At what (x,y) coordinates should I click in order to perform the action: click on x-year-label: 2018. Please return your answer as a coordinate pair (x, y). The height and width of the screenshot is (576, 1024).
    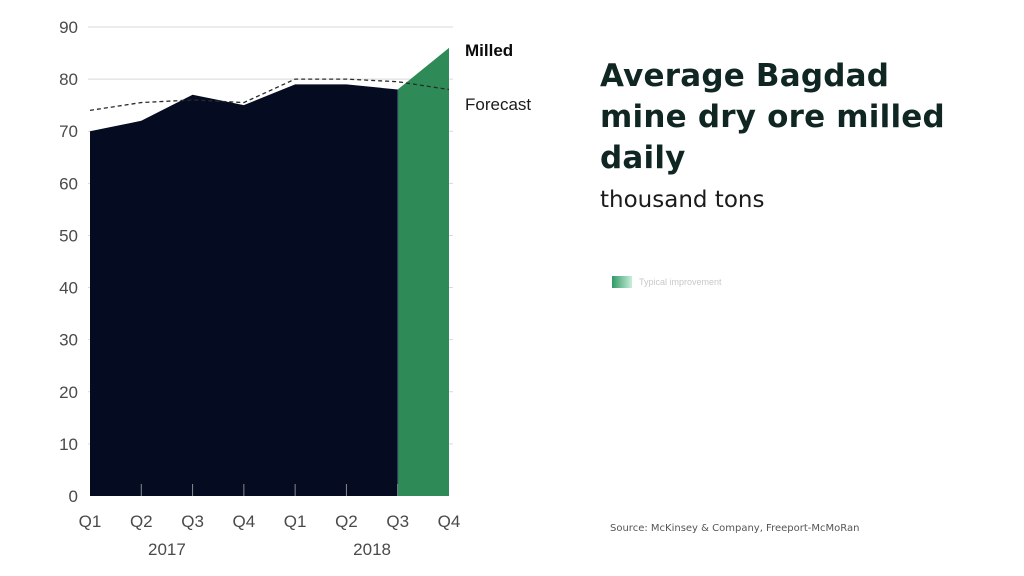
    Looking at the image, I should click on (372, 549).